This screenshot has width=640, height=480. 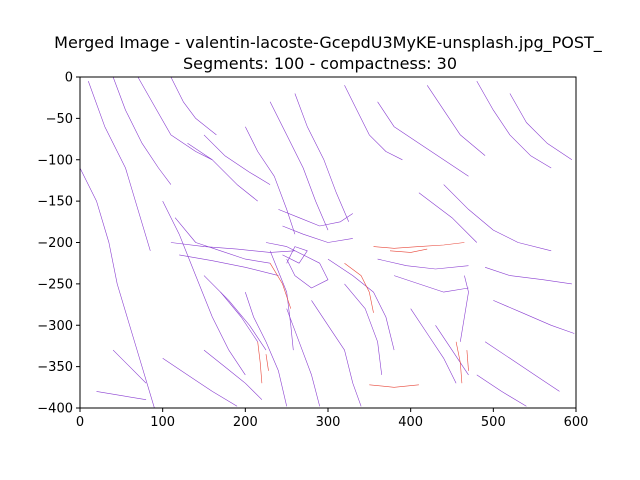 I want to click on x-tick-label: 100, so click(x=162, y=422).